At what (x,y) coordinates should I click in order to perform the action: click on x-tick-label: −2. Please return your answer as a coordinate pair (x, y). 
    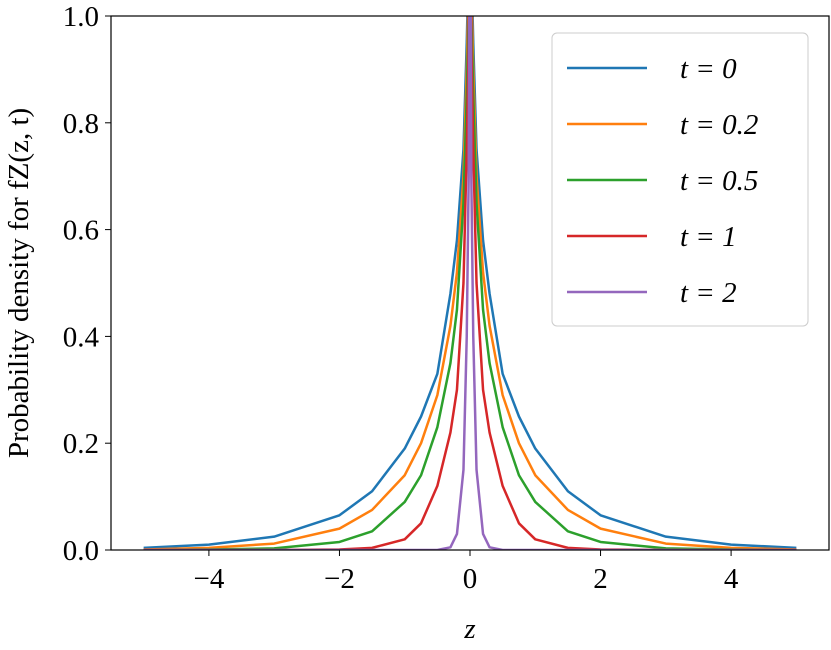
    Looking at the image, I should click on (339, 579).